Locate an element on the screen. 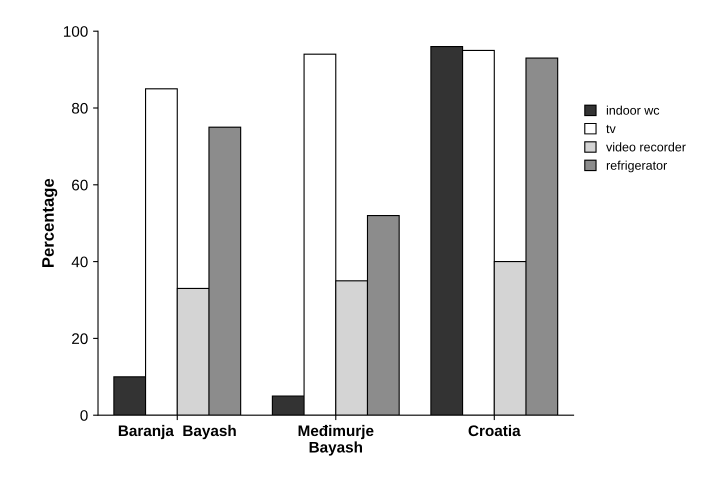 The width and height of the screenshot is (726, 480). x-tick-label: Baranja Bayash is located at coordinates (177, 432).